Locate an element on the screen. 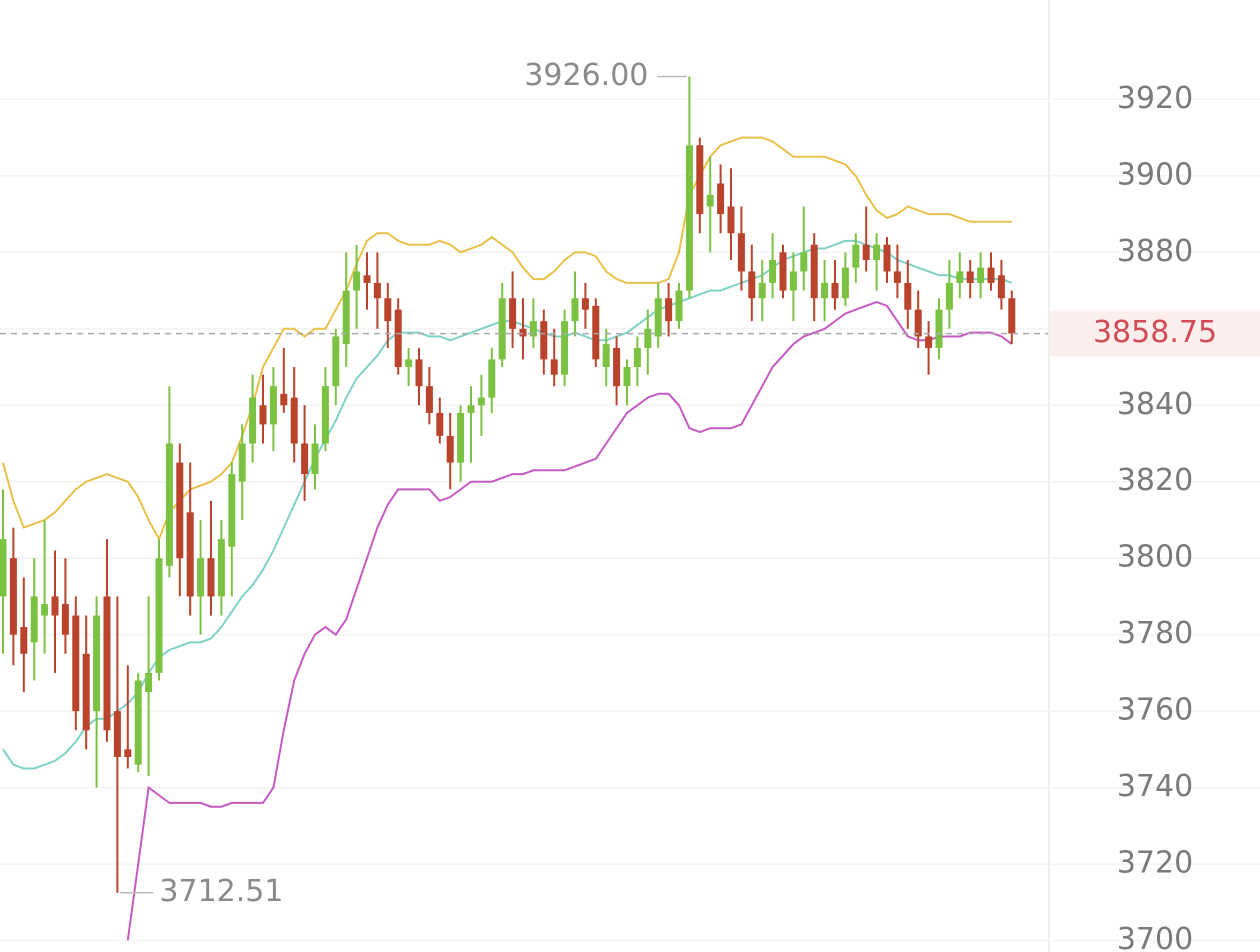 The width and height of the screenshot is (1260, 952). y-tick-label: 3700 is located at coordinates (1155, 937).